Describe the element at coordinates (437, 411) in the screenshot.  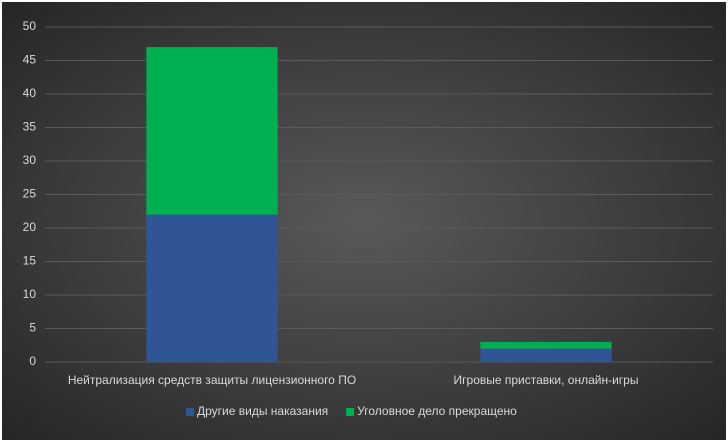
I see `legend-label: Уголовное дело прекращено` at that location.